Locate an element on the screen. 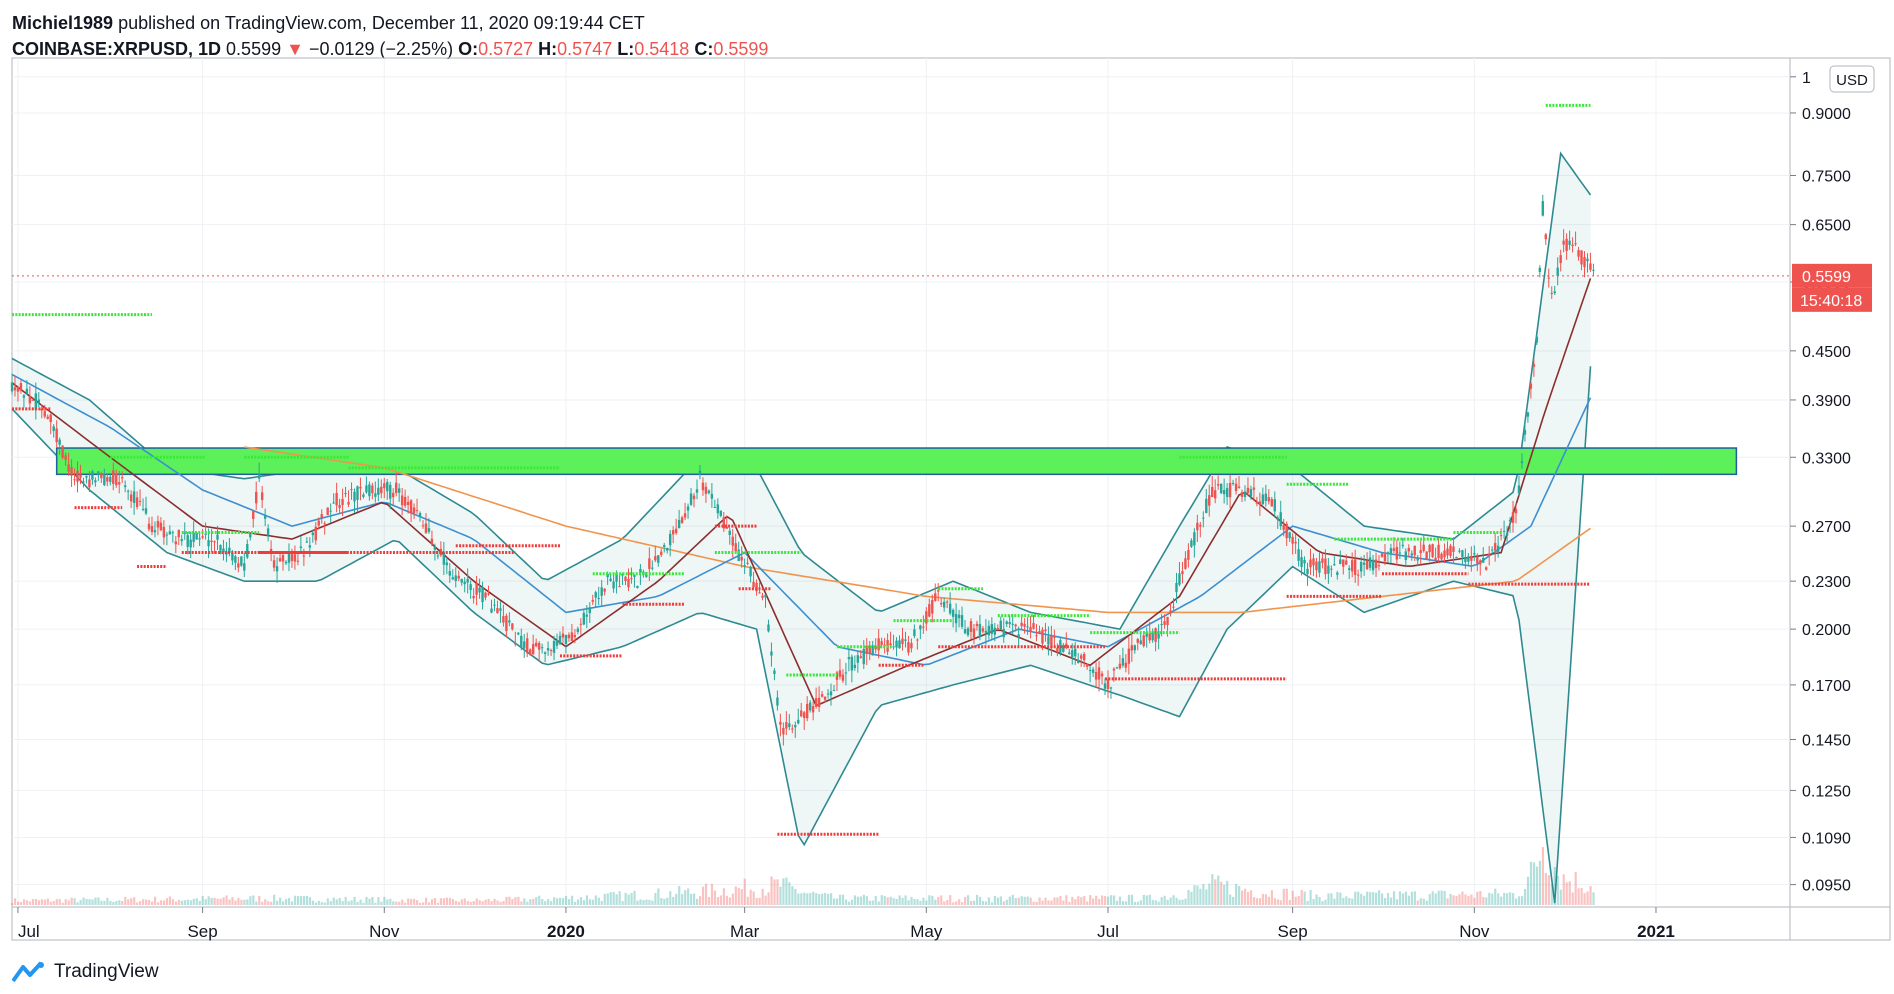 The image size is (1894, 994). open-label: O: is located at coordinates (468, 49).